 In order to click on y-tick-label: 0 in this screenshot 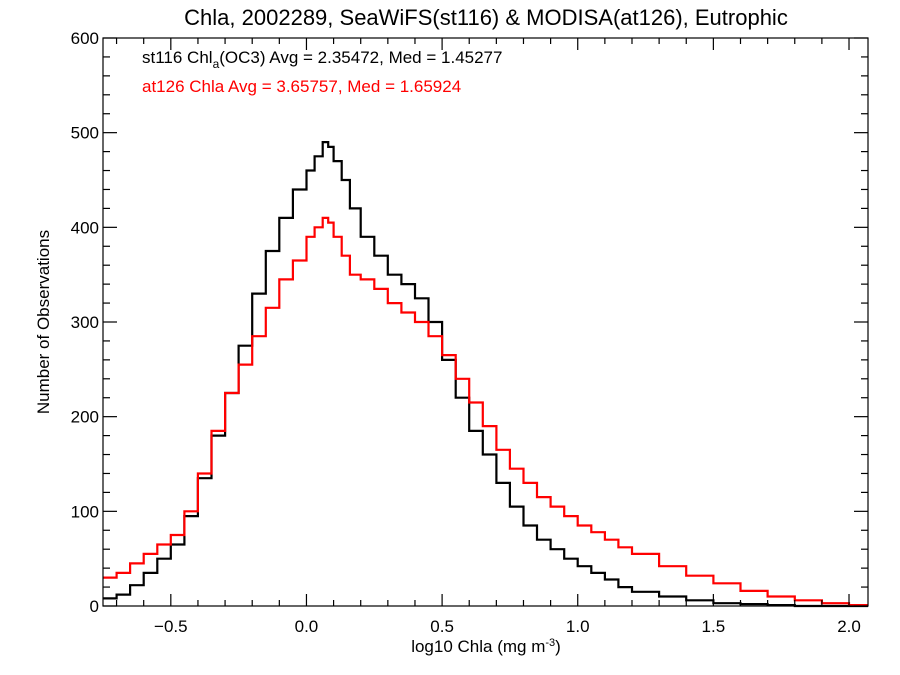, I will do `click(94, 606)`.